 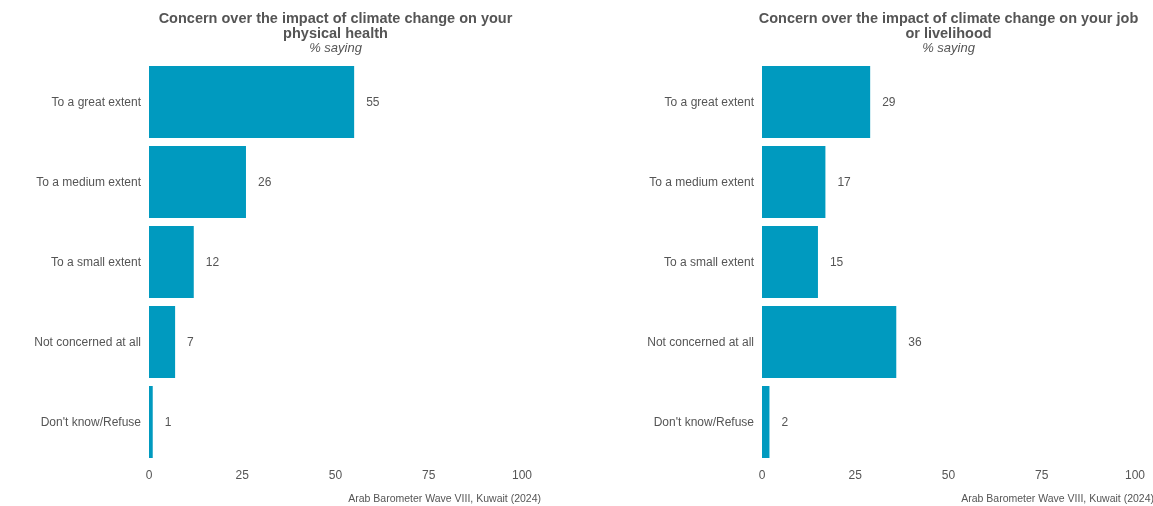 What do you see at coordinates (836, 262) in the screenshot?
I see `data-label: 15` at bounding box center [836, 262].